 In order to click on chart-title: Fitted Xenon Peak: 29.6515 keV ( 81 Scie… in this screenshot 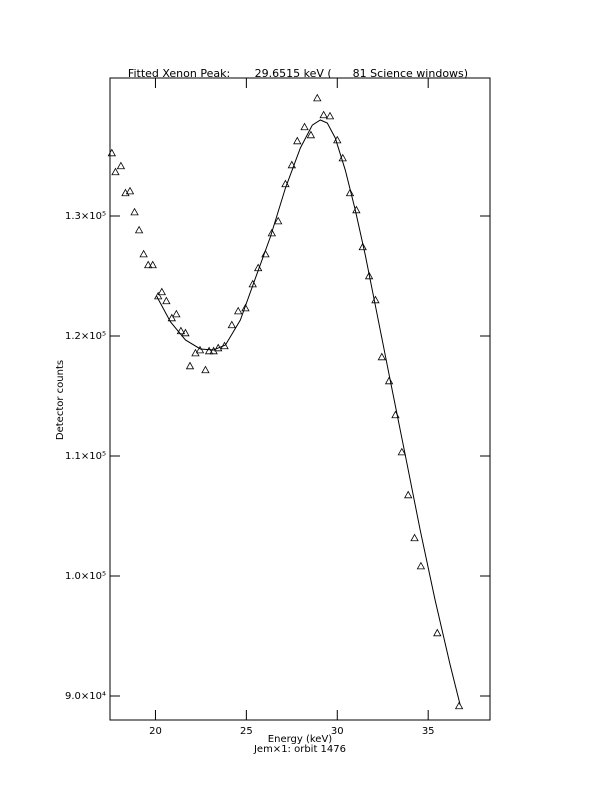, I will do `click(298, 73)`.